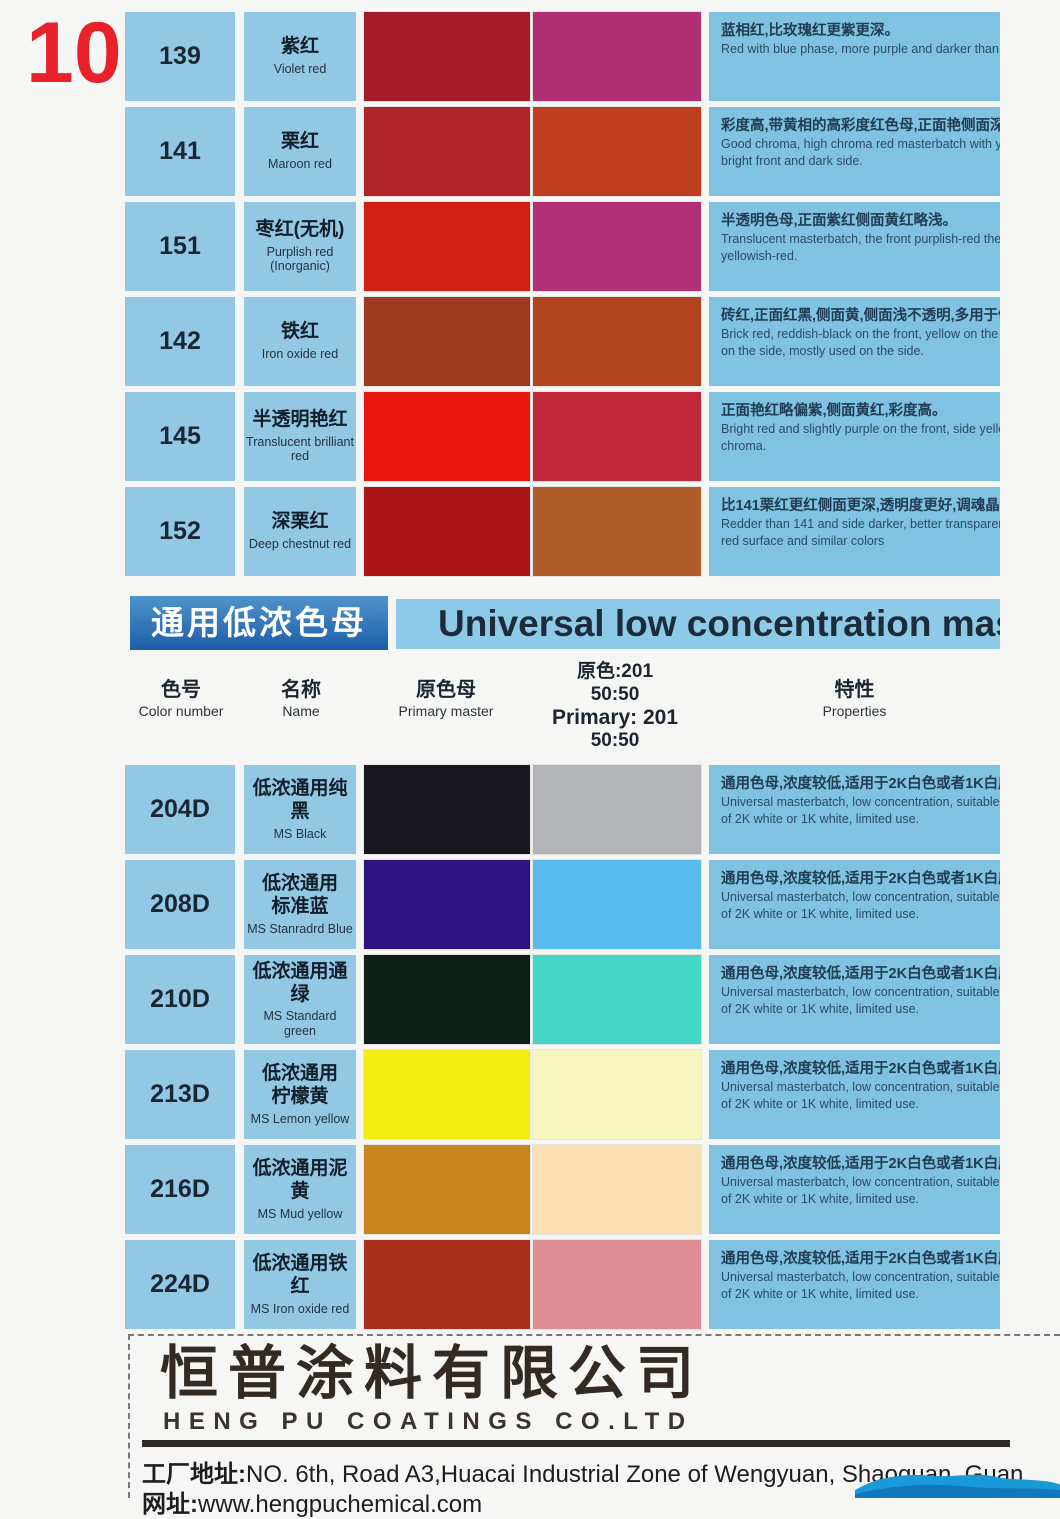 The image size is (1060, 1519). What do you see at coordinates (839, 221) in the screenshot?
I see `property-zh: 半透明色母,正面紫红侧面黄红略浅。` at bounding box center [839, 221].